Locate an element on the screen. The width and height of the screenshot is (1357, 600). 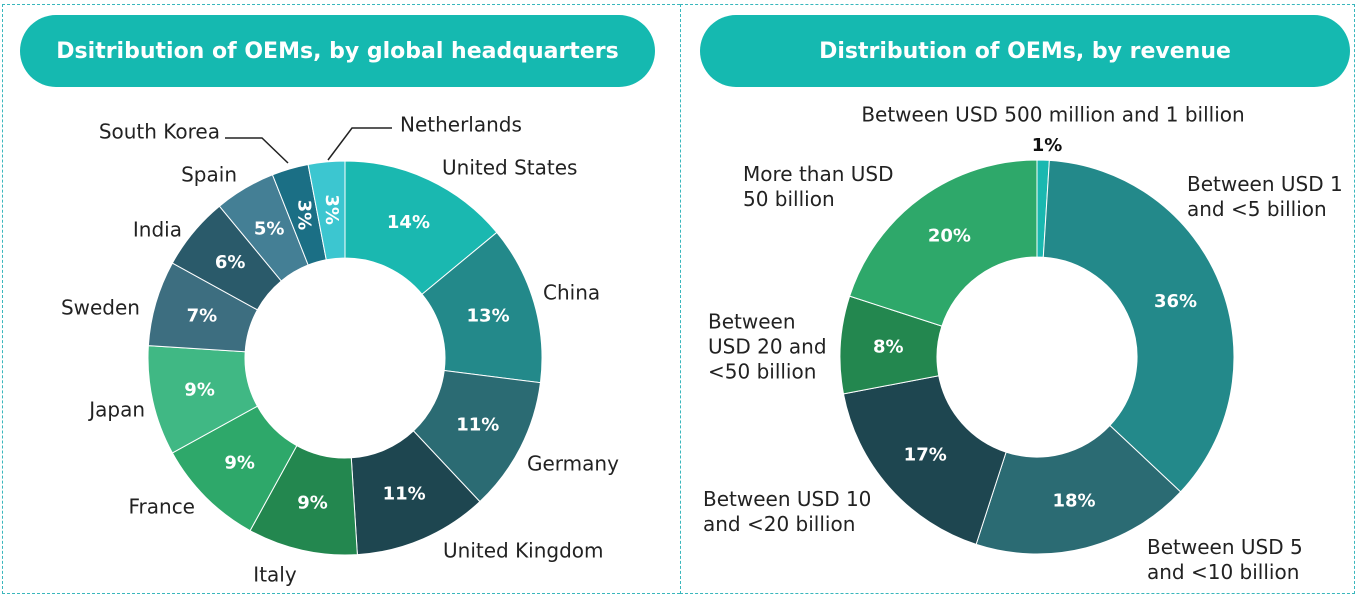
category-label: United Kingdom is located at coordinates (523, 550).